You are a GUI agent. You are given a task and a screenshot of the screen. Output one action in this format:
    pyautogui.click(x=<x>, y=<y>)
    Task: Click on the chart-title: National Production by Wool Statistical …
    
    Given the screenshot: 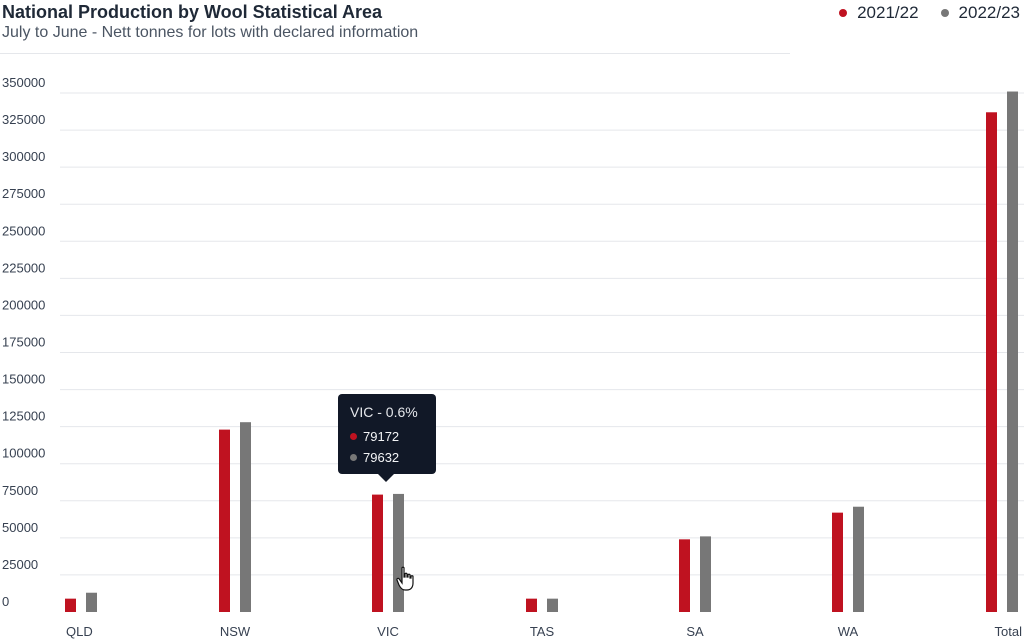 What is the action you would take?
    pyautogui.click(x=192, y=12)
    